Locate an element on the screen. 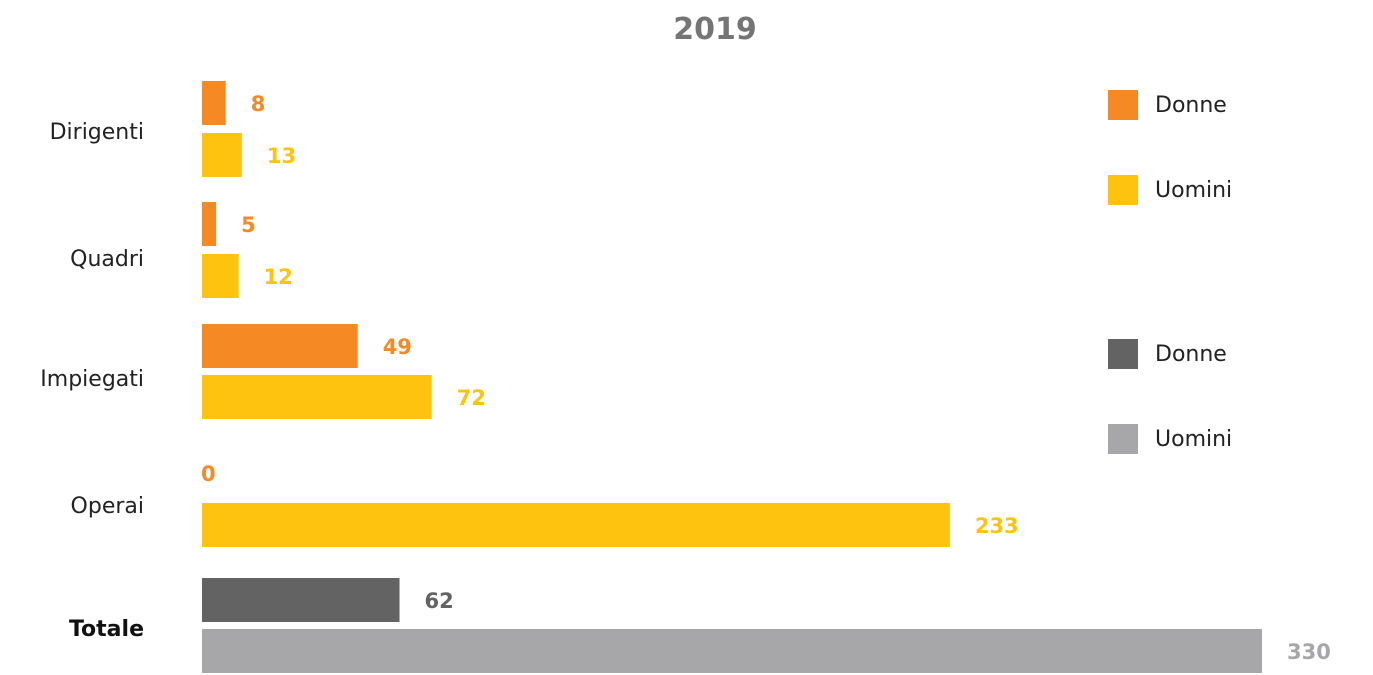 Image resolution: width=1373 pixels, height=675 pixels. value-label-totale-uomini: 330 is located at coordinates (1309, 652).